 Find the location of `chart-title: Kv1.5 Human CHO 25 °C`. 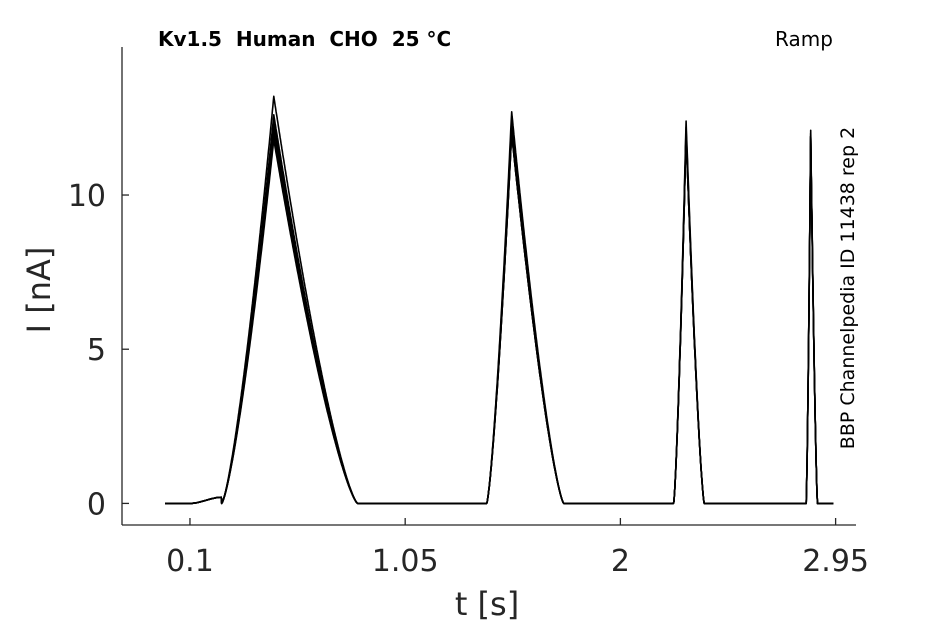

chart-title: Kv1.5 Human CHO 25 °C is located at coordinates (305, 39).